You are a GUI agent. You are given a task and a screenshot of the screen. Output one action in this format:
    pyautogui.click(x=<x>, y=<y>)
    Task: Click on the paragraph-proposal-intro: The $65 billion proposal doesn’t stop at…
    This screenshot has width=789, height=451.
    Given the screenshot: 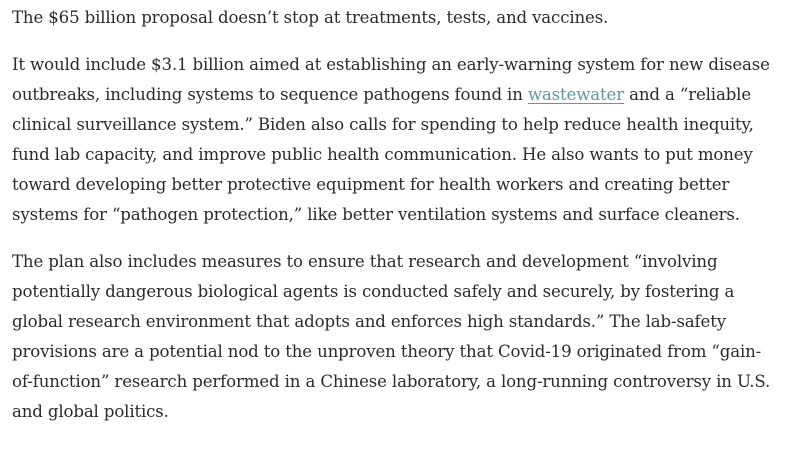 What is the action you would take?
    pyautogui.click(x=394, y=18)
    